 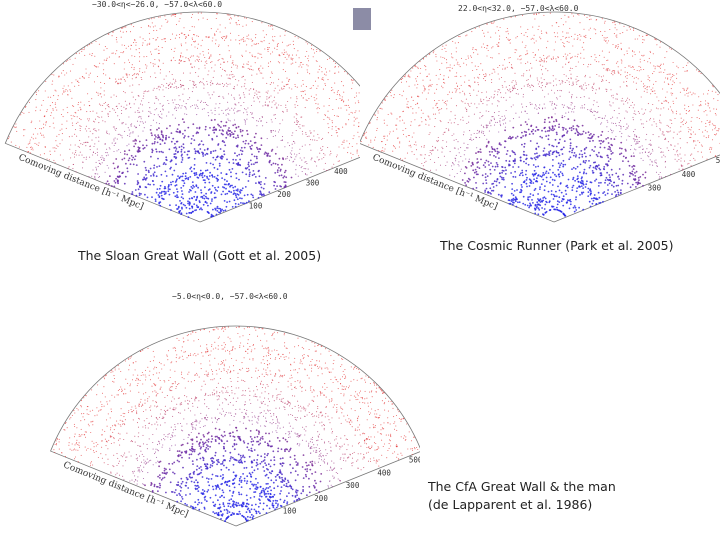 I want to click on caption-line-1: The CfA Great Wall & the man, so click(x=522, y=486).